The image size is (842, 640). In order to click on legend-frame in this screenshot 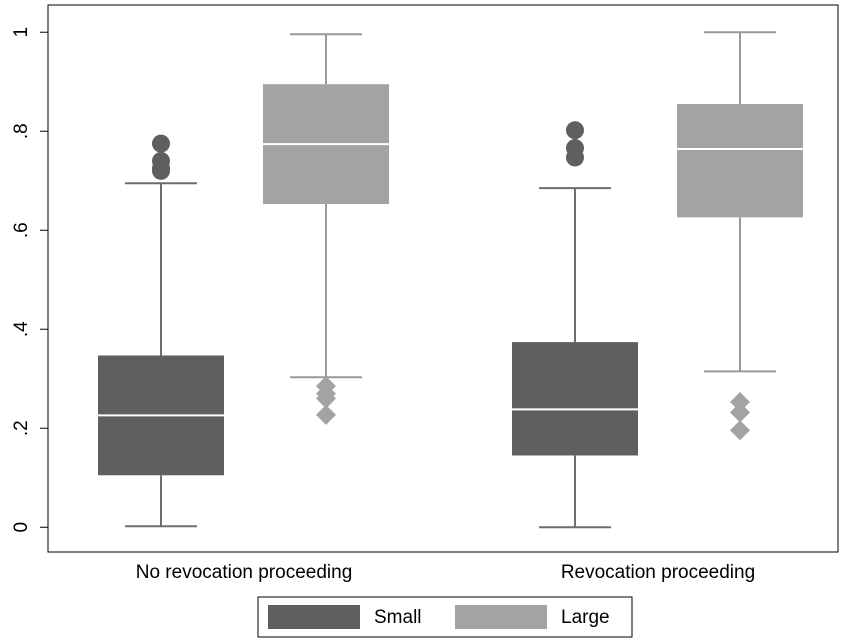, I will do `click(445, 617)`.